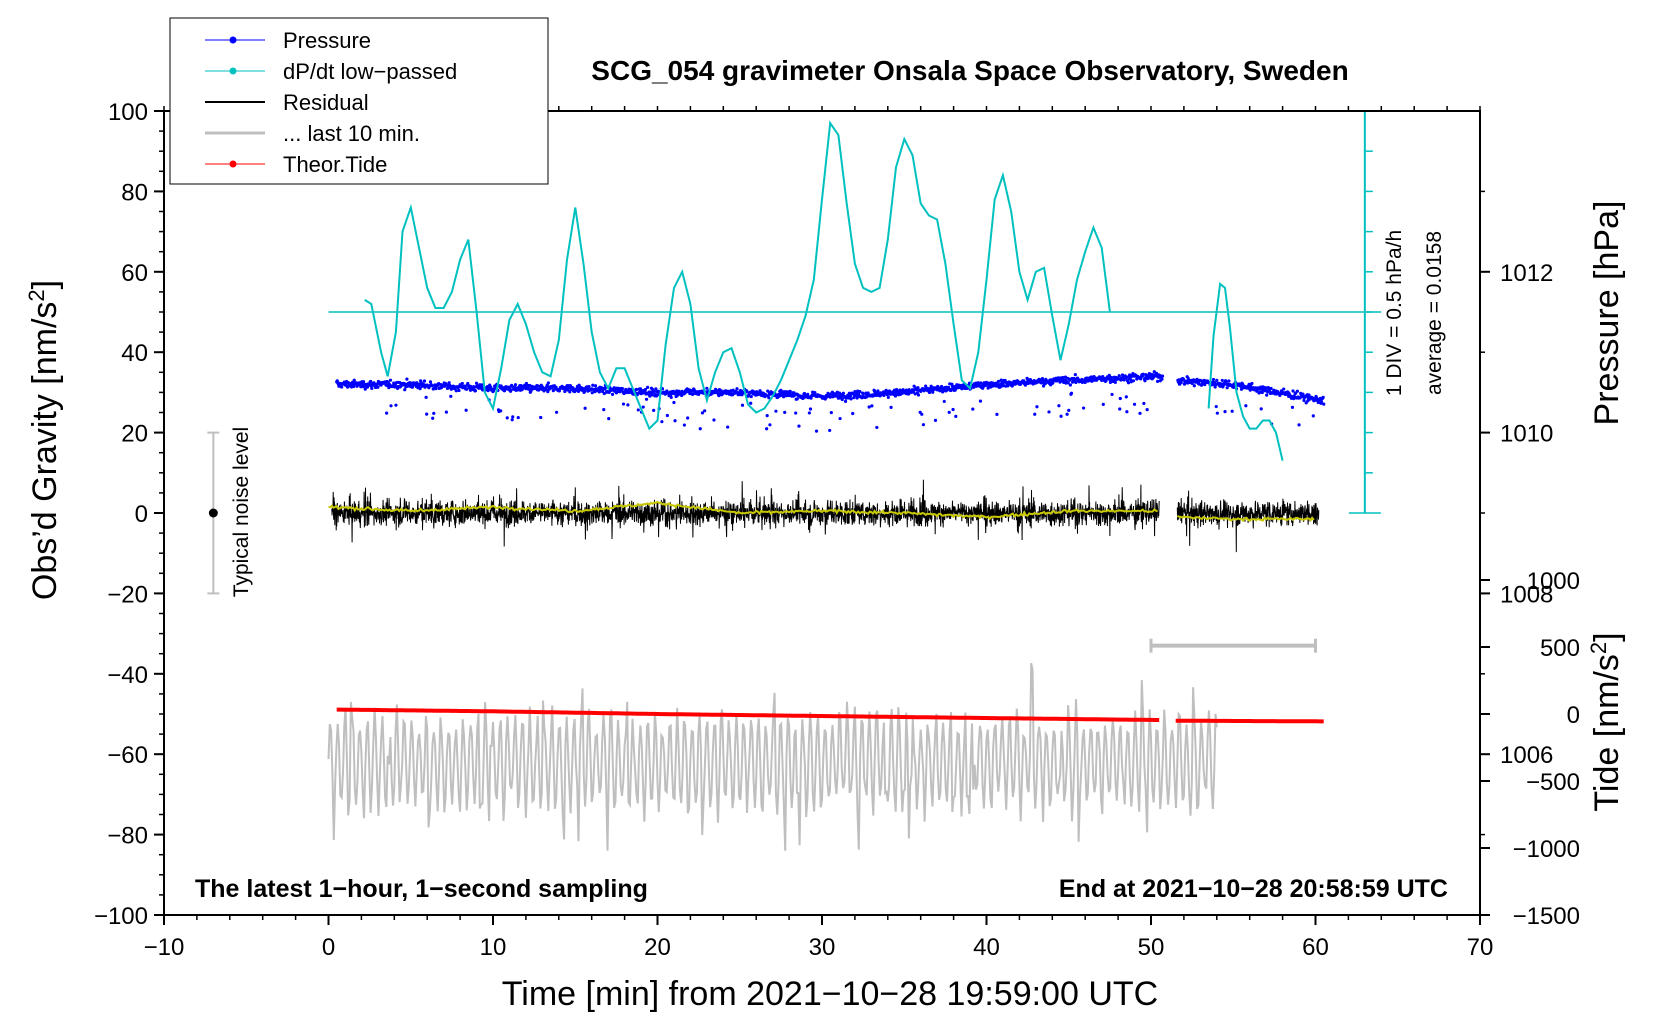  Describe the element at coordinates (421, 889) in the screenshot. I see `sampling-note: The latest 1−hour, 1−second sampling` at that location.